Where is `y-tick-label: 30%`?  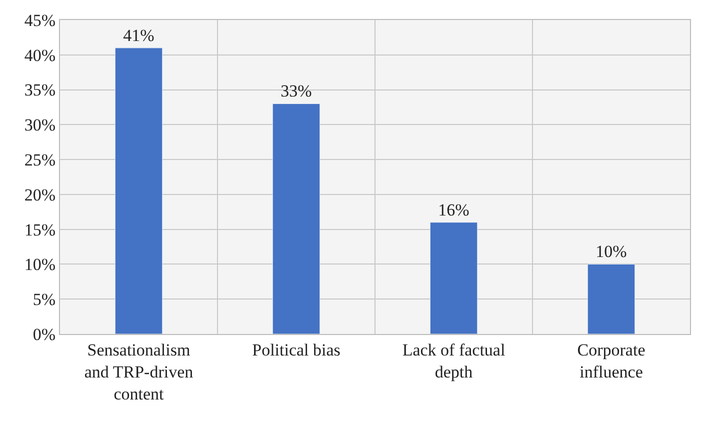 y-tick-label: 30% is located at coordinates (40, 125).